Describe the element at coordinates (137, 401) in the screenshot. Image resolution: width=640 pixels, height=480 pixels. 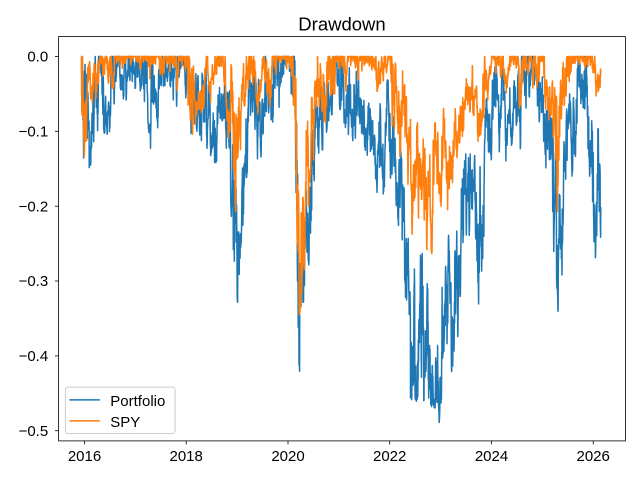
I see `svg-text: Portfolio` at that location.